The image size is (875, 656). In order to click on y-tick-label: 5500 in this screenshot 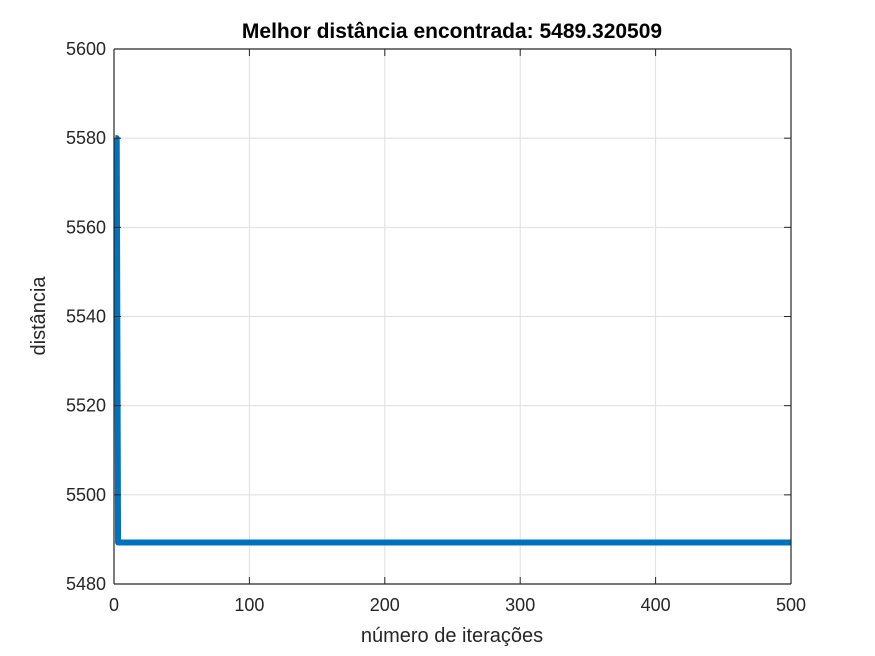, I will do `click(86, 495)`.